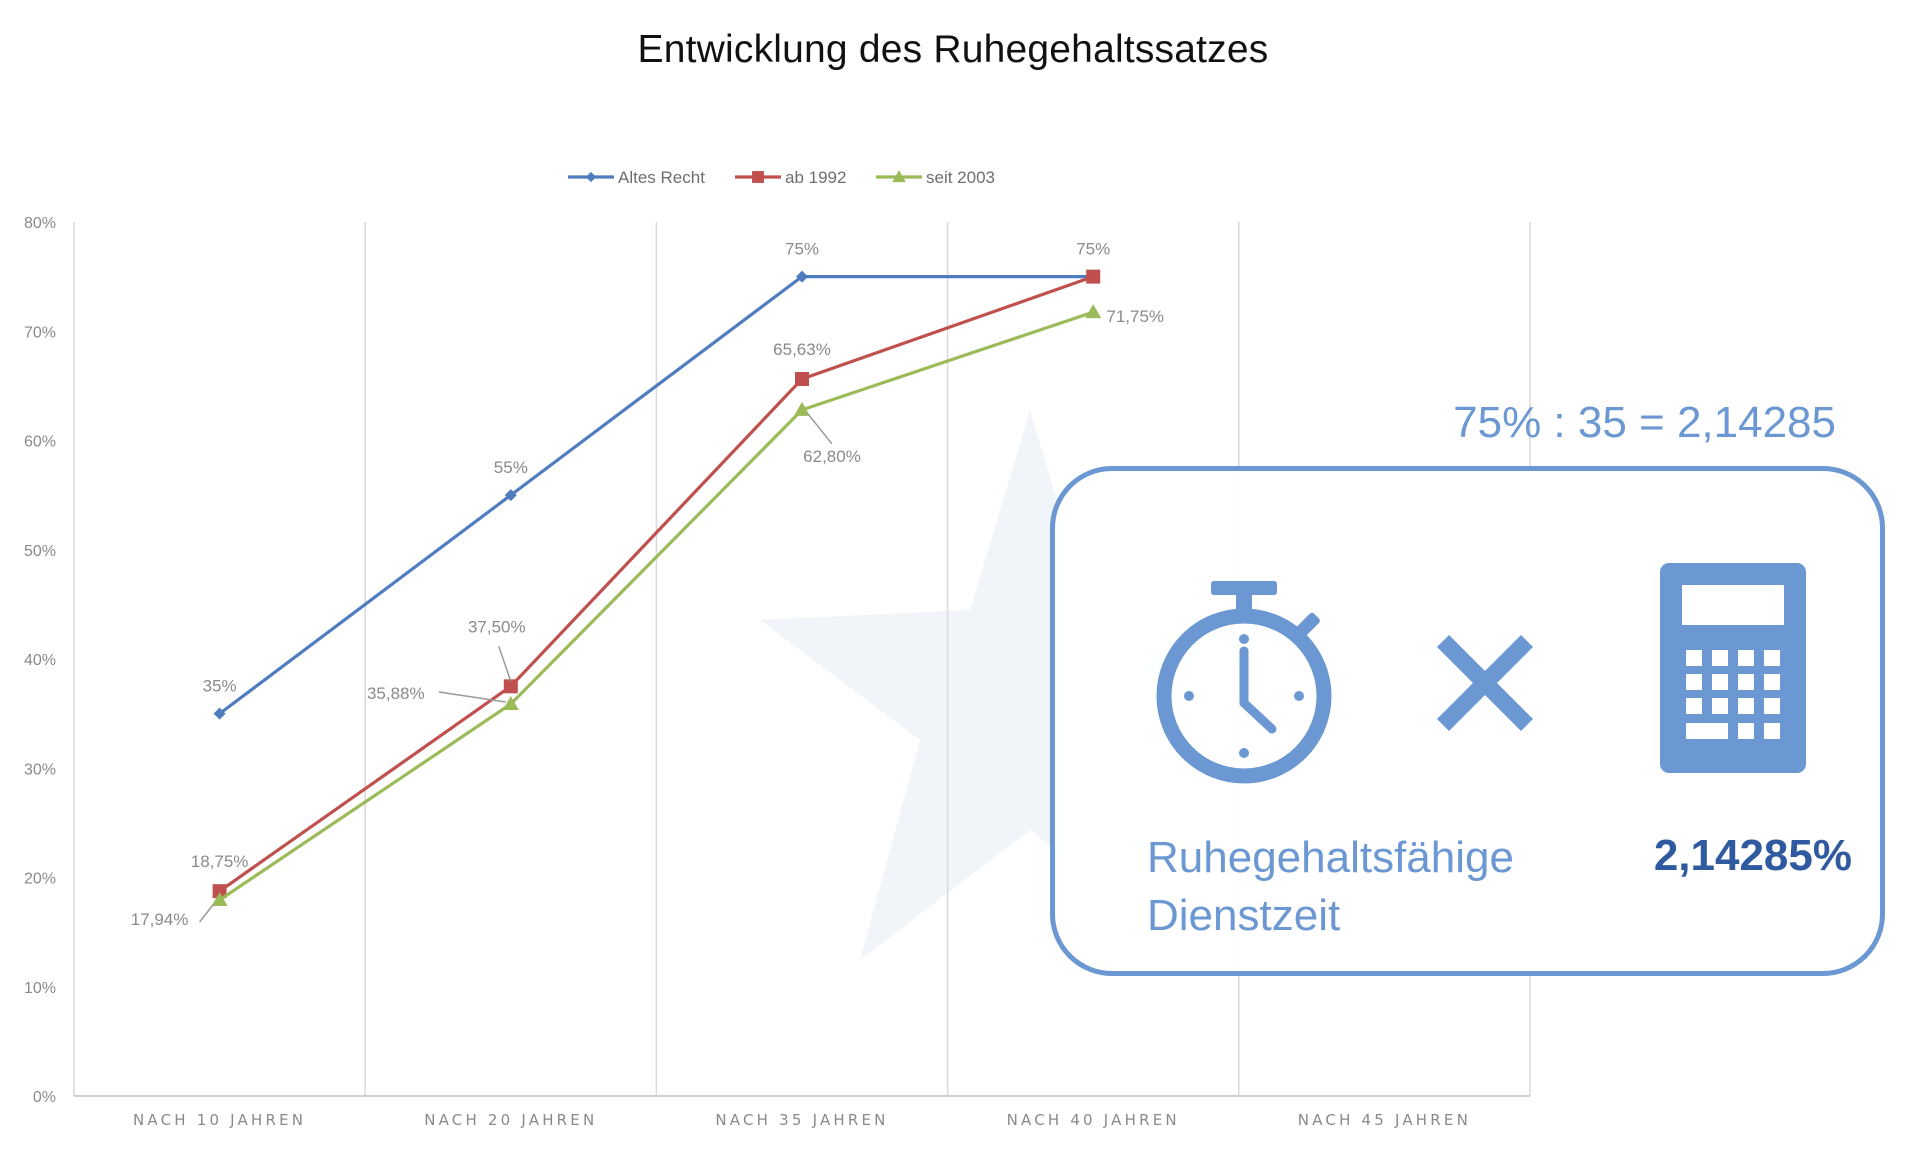  I want to click on legend-item: seit 2003, so click(935, 177).